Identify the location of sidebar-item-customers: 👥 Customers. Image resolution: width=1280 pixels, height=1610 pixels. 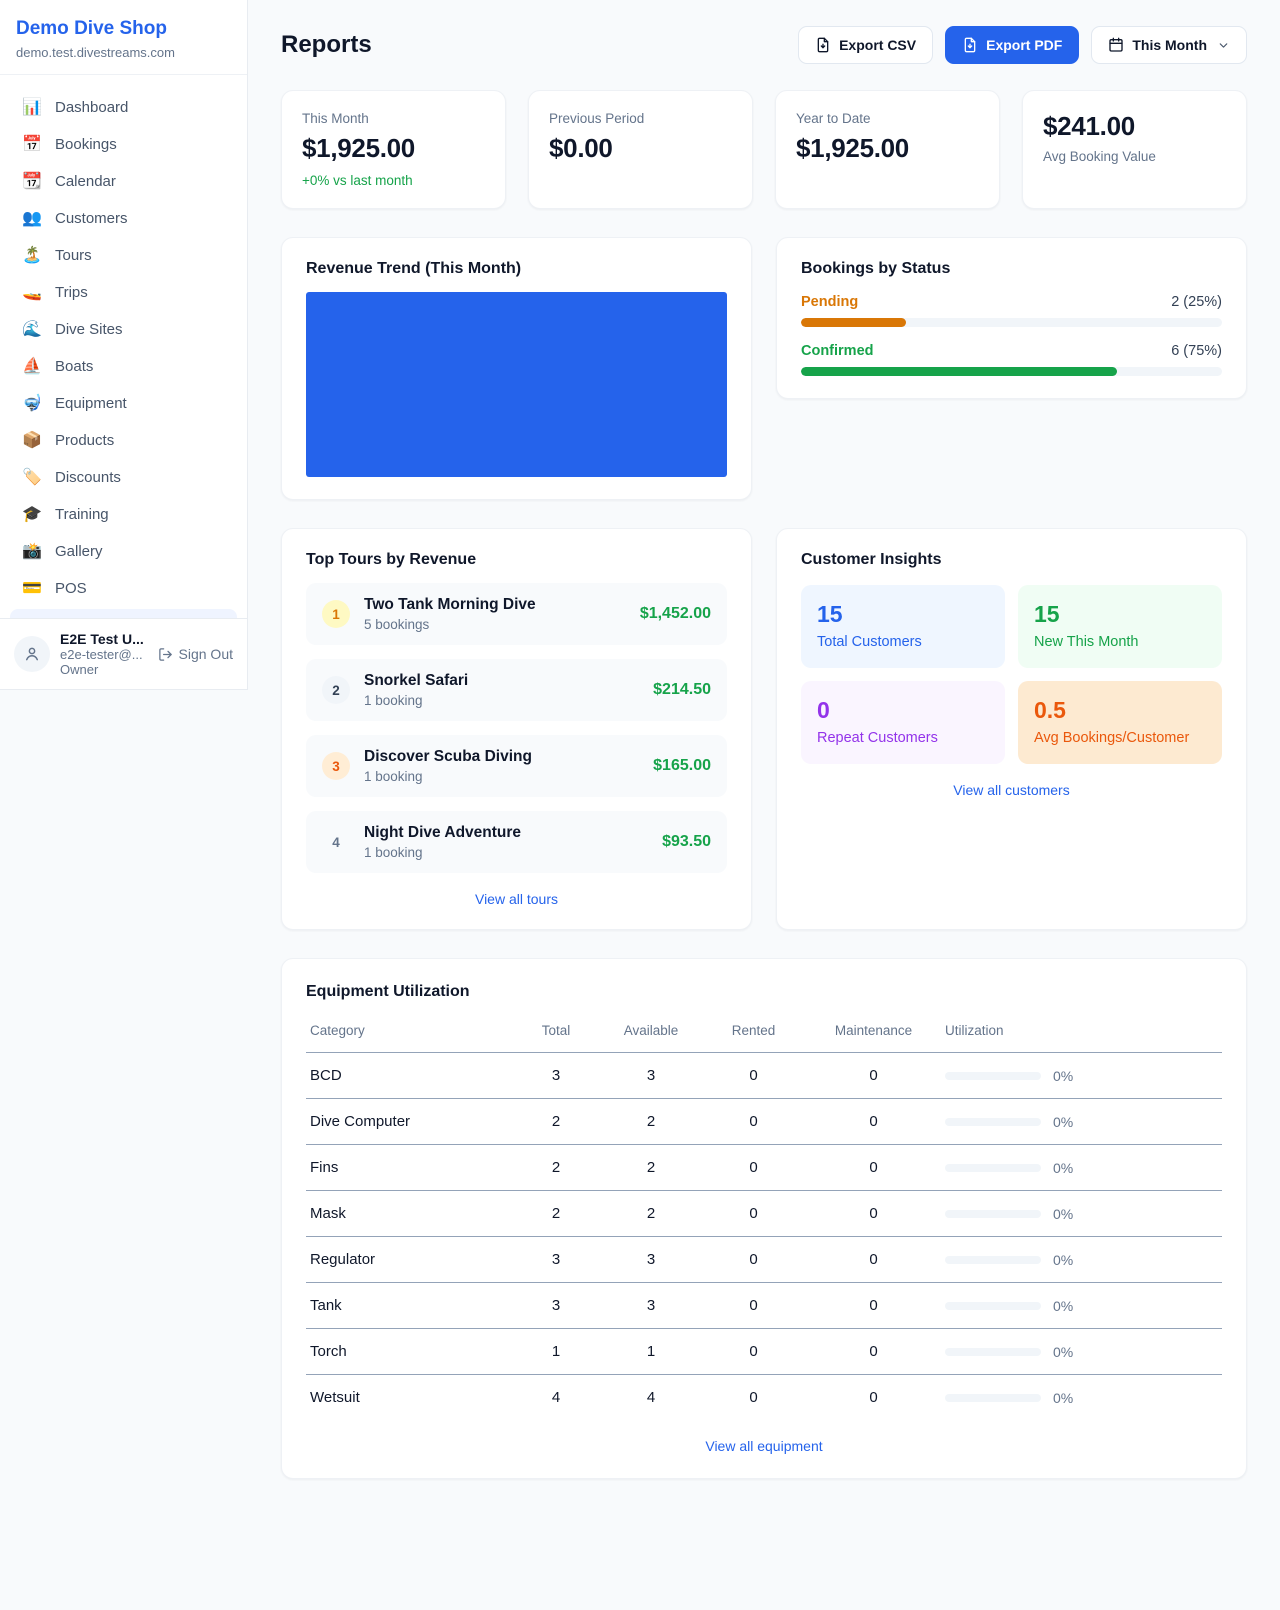
(75, 218).